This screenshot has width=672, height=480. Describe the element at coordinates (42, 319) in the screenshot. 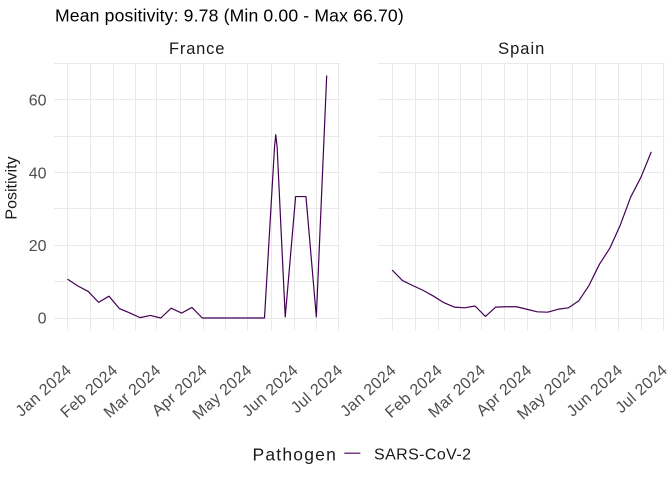

I see `svg-text: 0` at that location.